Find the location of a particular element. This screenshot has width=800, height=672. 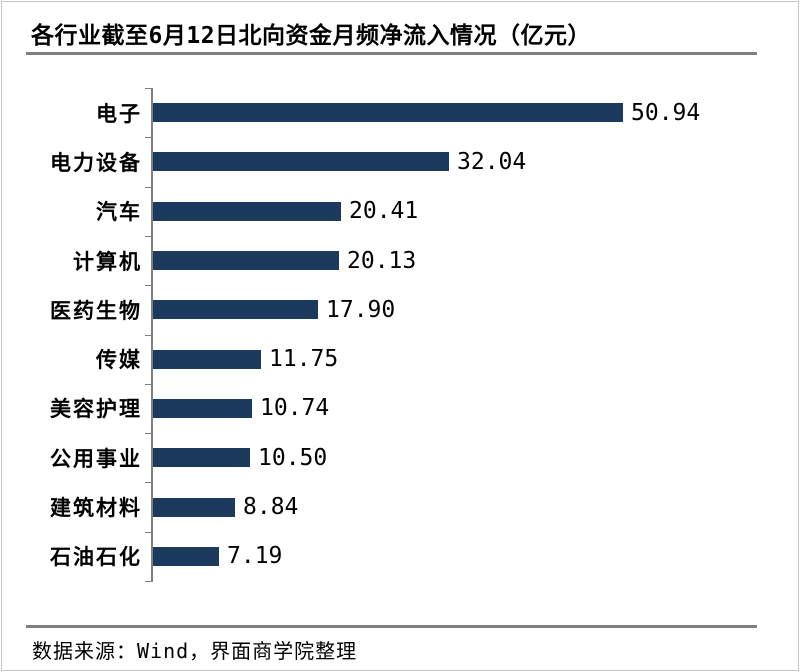

value-label: 10.50 is located at coordinates (293, 457).